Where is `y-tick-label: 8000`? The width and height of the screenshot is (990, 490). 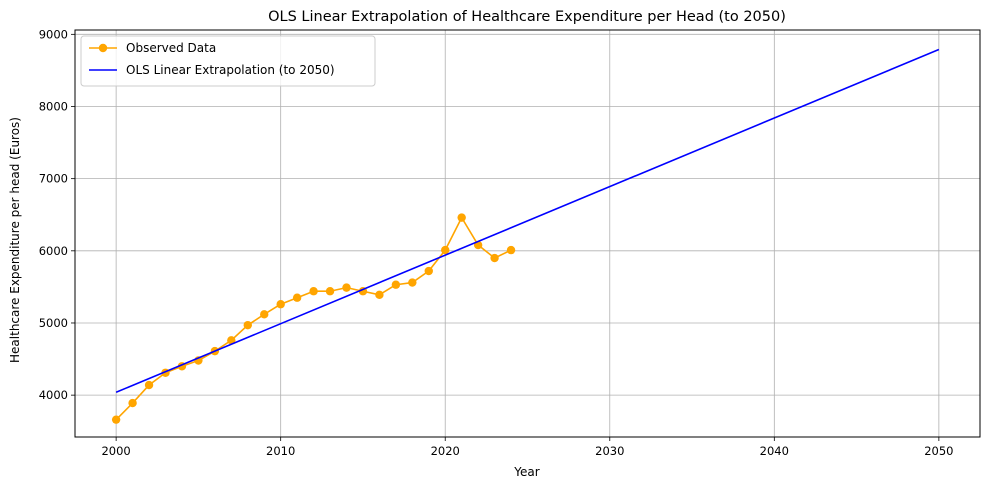
y-tick-label: 8000 is located at coordinates (53, 106).